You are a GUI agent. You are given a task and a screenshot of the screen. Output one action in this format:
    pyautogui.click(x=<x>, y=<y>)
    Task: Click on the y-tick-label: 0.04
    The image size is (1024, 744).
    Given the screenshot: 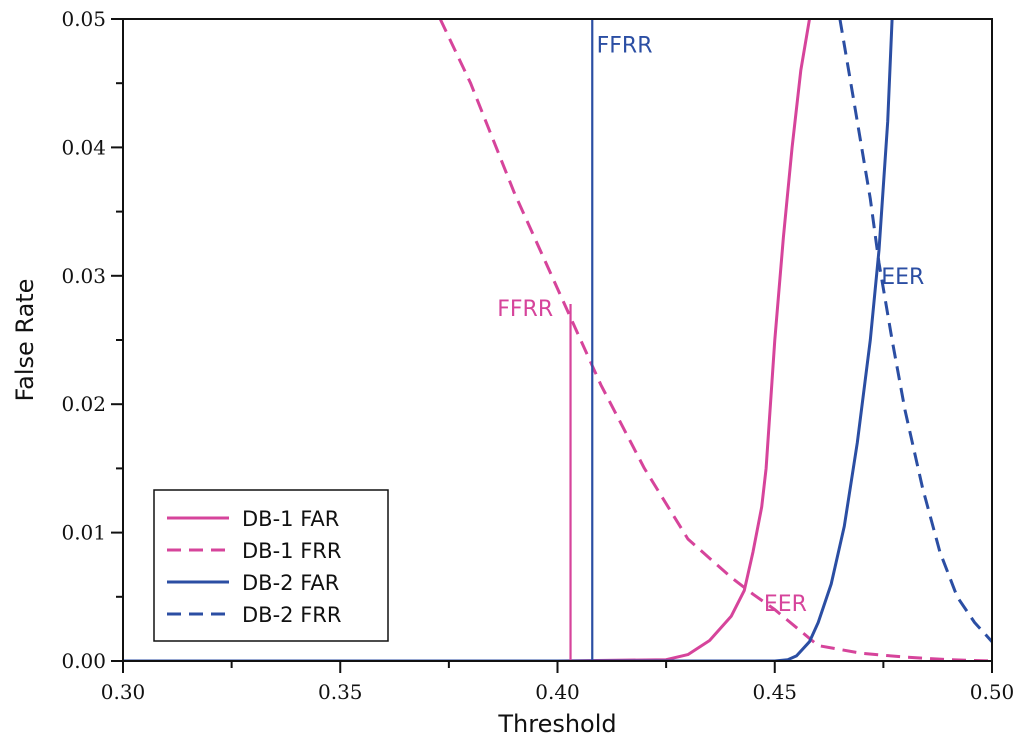 What is the action you would take?
    pyautogui.click(x=83, y=147)
    